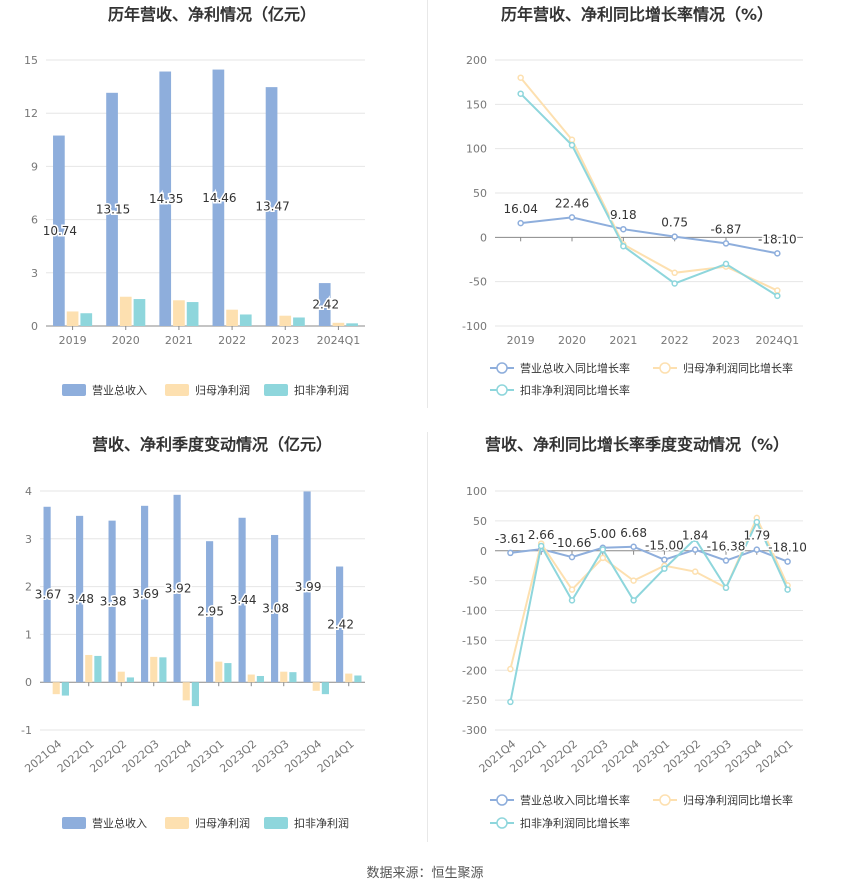  What do you see at coordinates (474, 640) in the screenshot?
I see `y-tick-label: -150` at bounding box center [474, 640].